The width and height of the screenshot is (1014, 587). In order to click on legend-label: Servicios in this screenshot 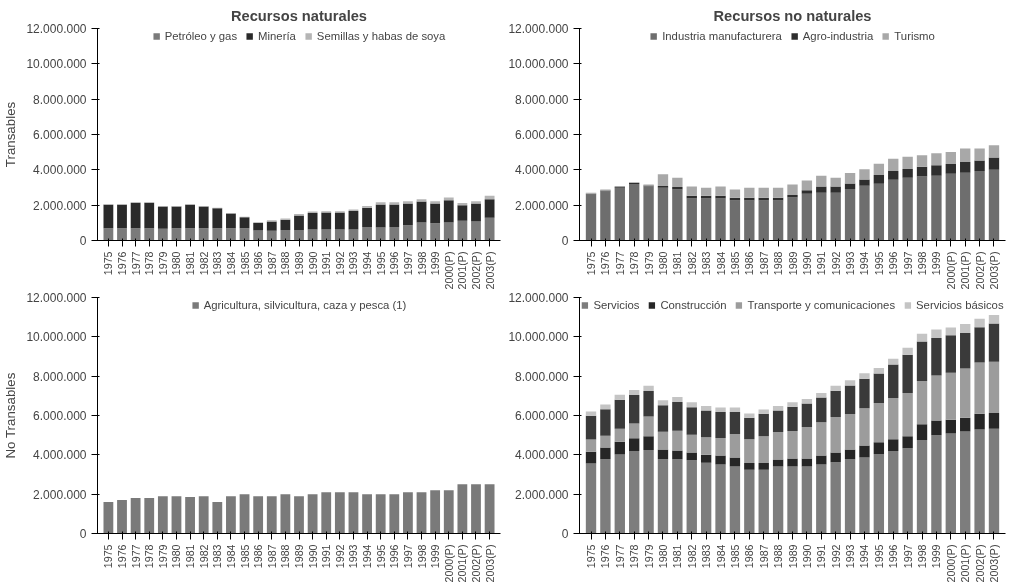, I will do `click(616, 305)`.